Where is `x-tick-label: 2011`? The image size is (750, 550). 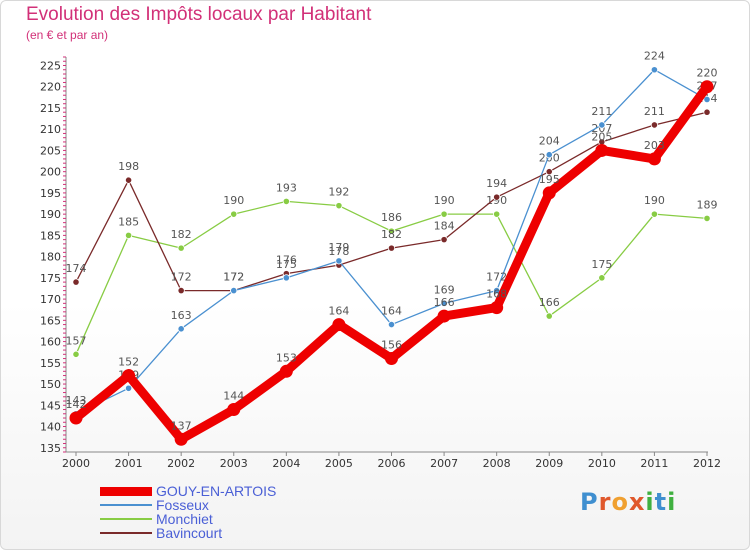
x-tick-label: 2011 is located at coordinates (654, 463).